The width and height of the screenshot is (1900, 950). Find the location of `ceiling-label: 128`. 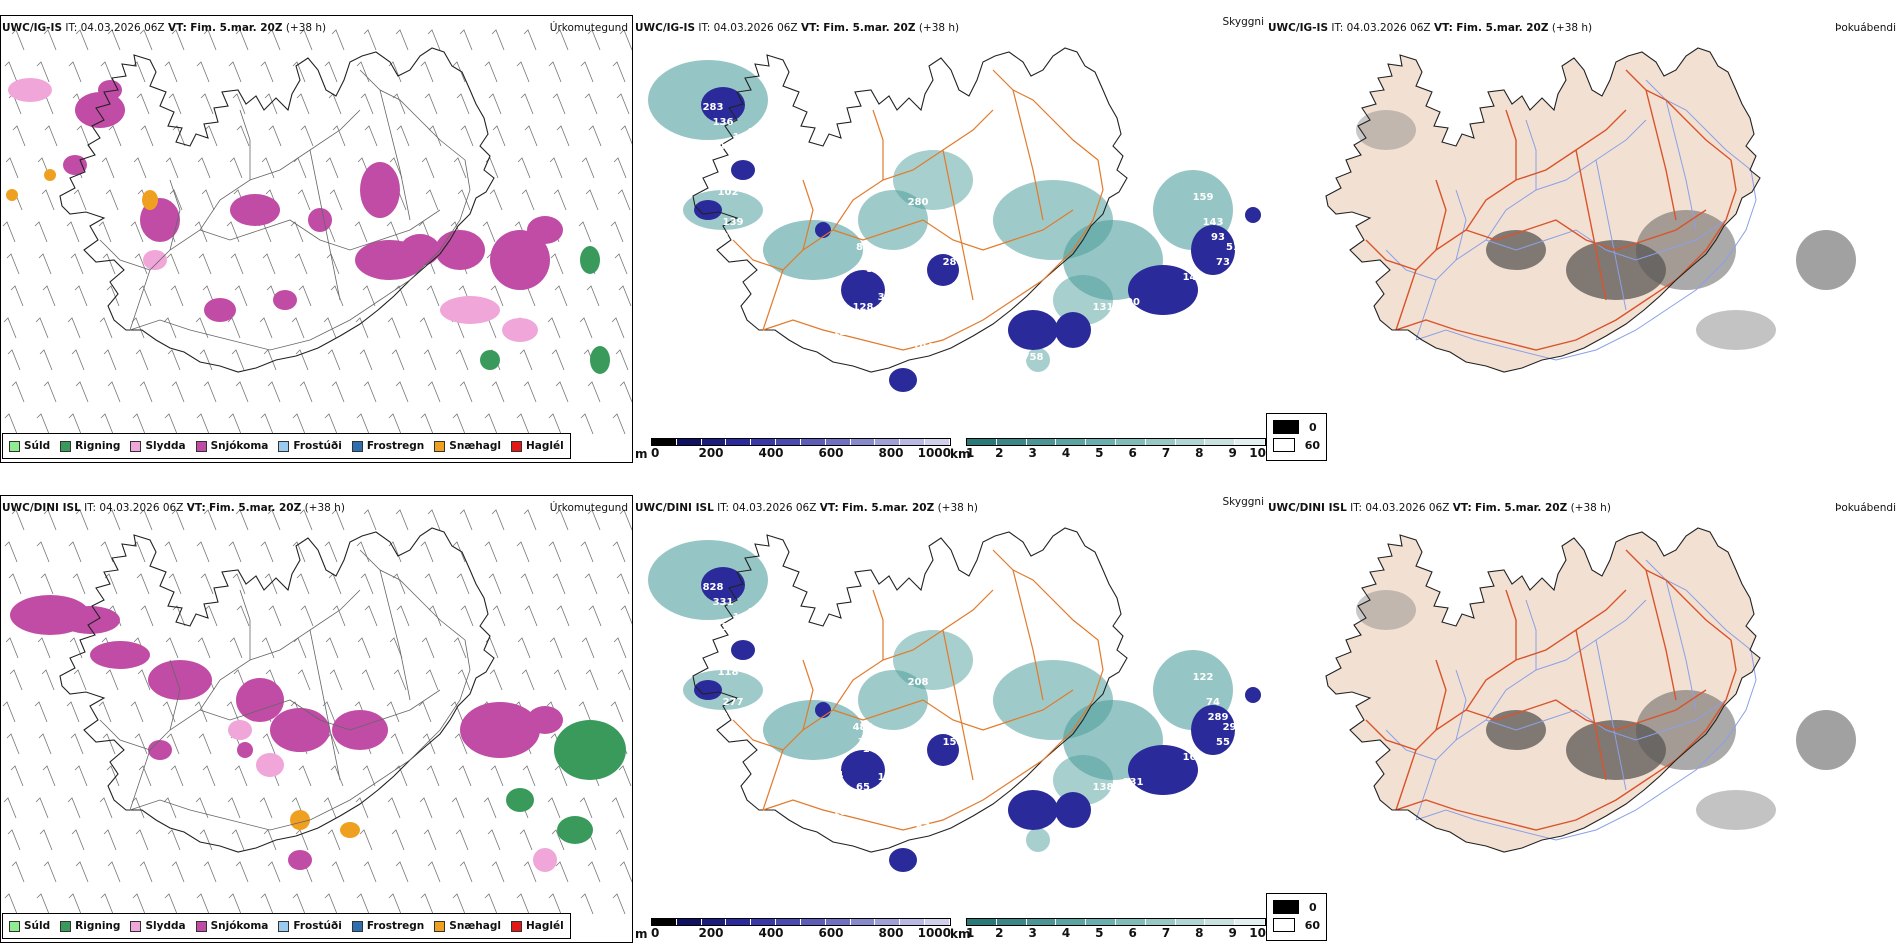

ceiling-label: 128 is located at coordinates (863, 307).